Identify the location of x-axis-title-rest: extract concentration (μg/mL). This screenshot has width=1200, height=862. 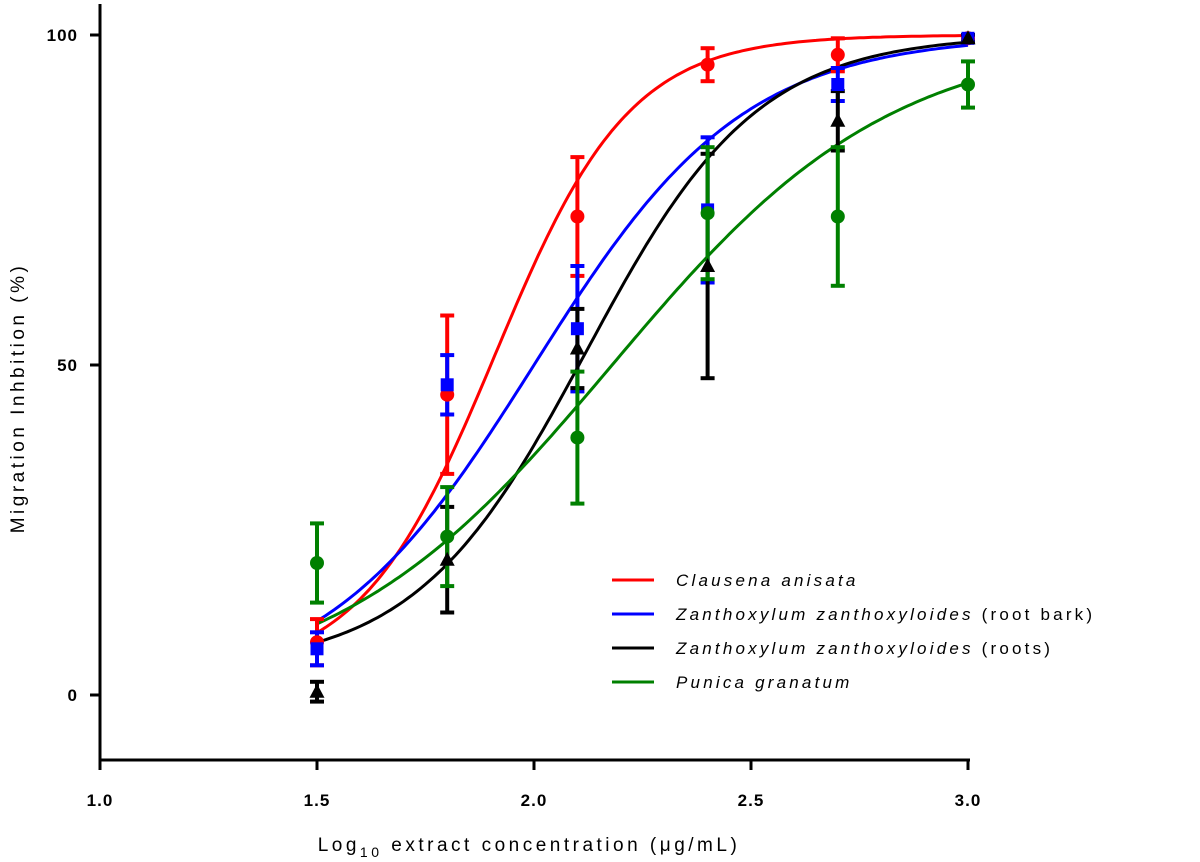
(562, 845).